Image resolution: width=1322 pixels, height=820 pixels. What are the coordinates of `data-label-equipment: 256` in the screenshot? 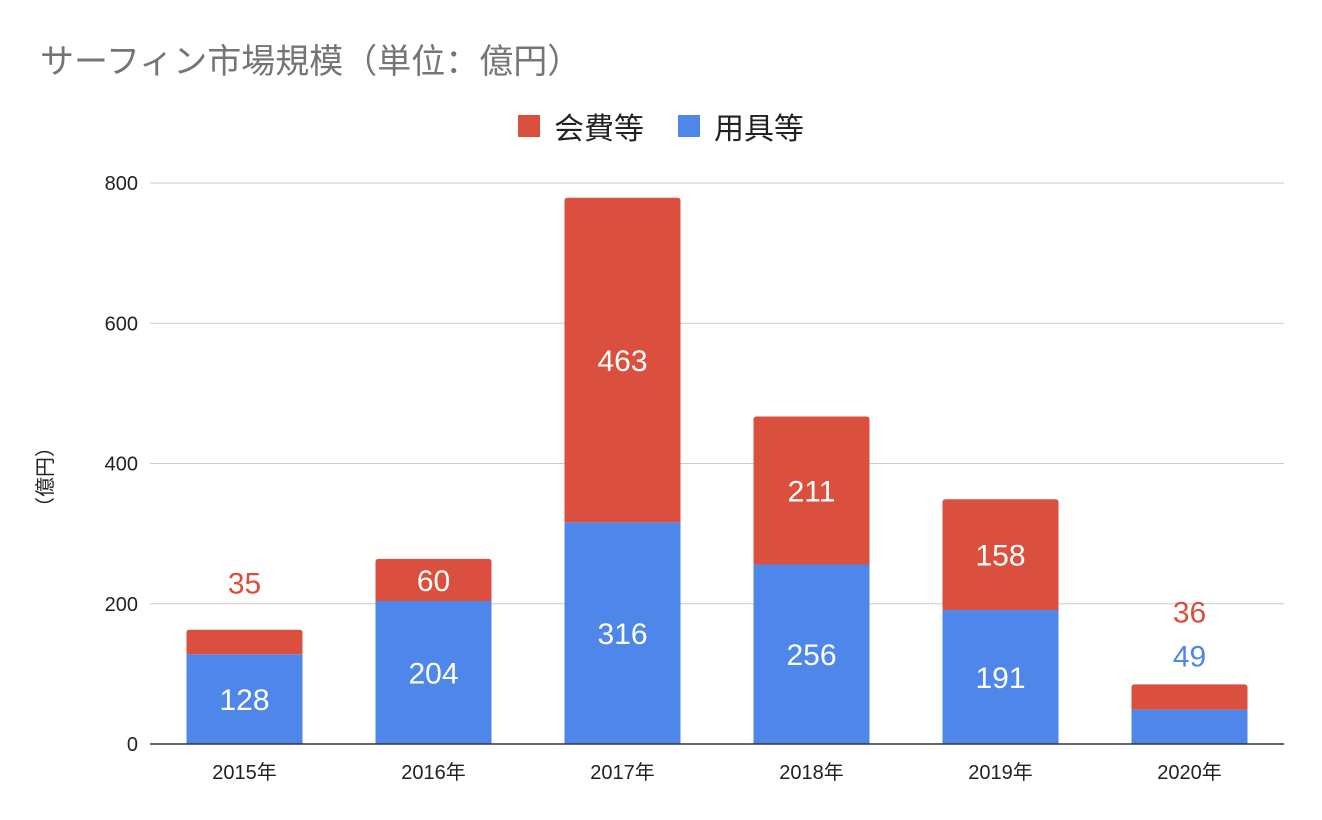 It's located at (811, 655).